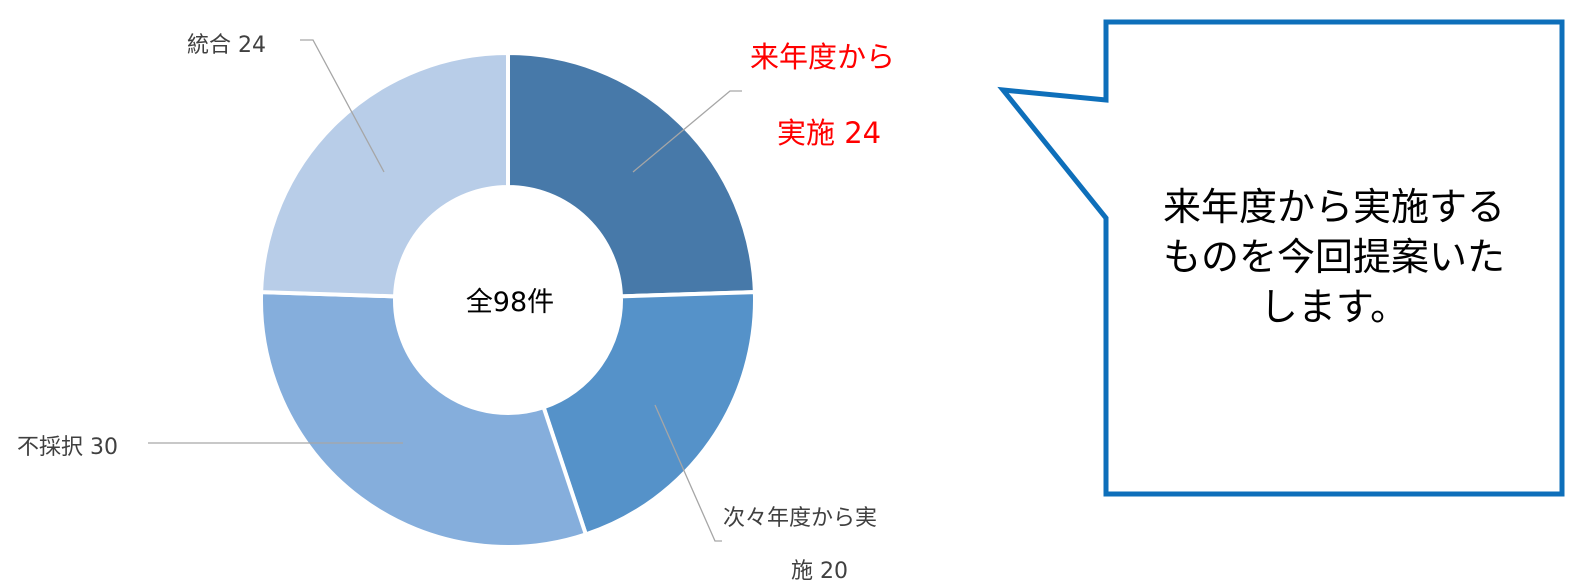 The width and height of the screenshot is (1574, 585). I want to click on slice-label-line: 施 20, so click(819, 571).